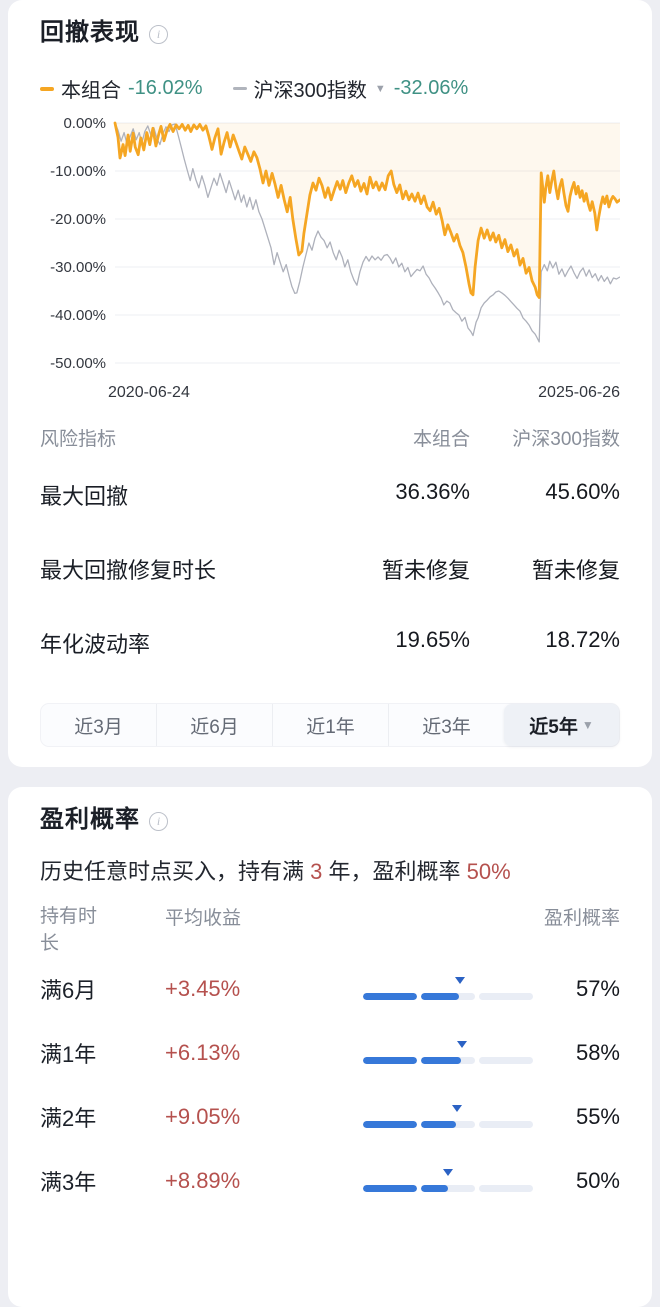 This screenshot has height=1307, width=660. Describe the element at coordinates (98, 725) in the screenshot. I see `tab-period-1: 近3月` at that location.